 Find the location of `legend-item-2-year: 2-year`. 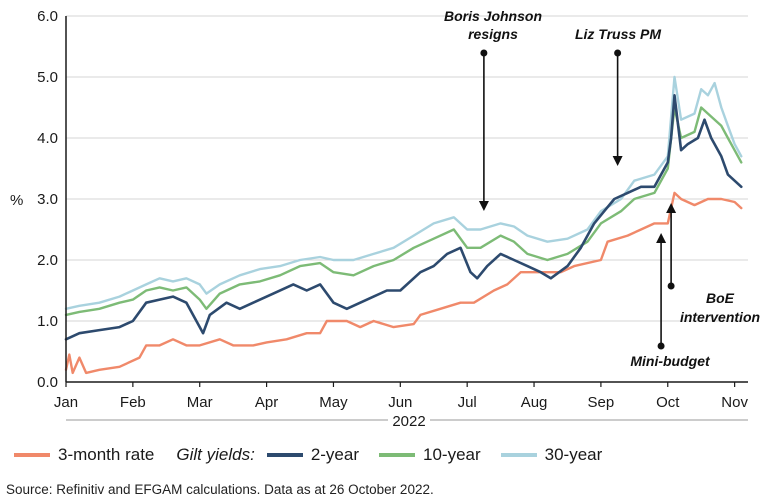

legend-item-2-year: 2-year is located at coordinates (312, 455).